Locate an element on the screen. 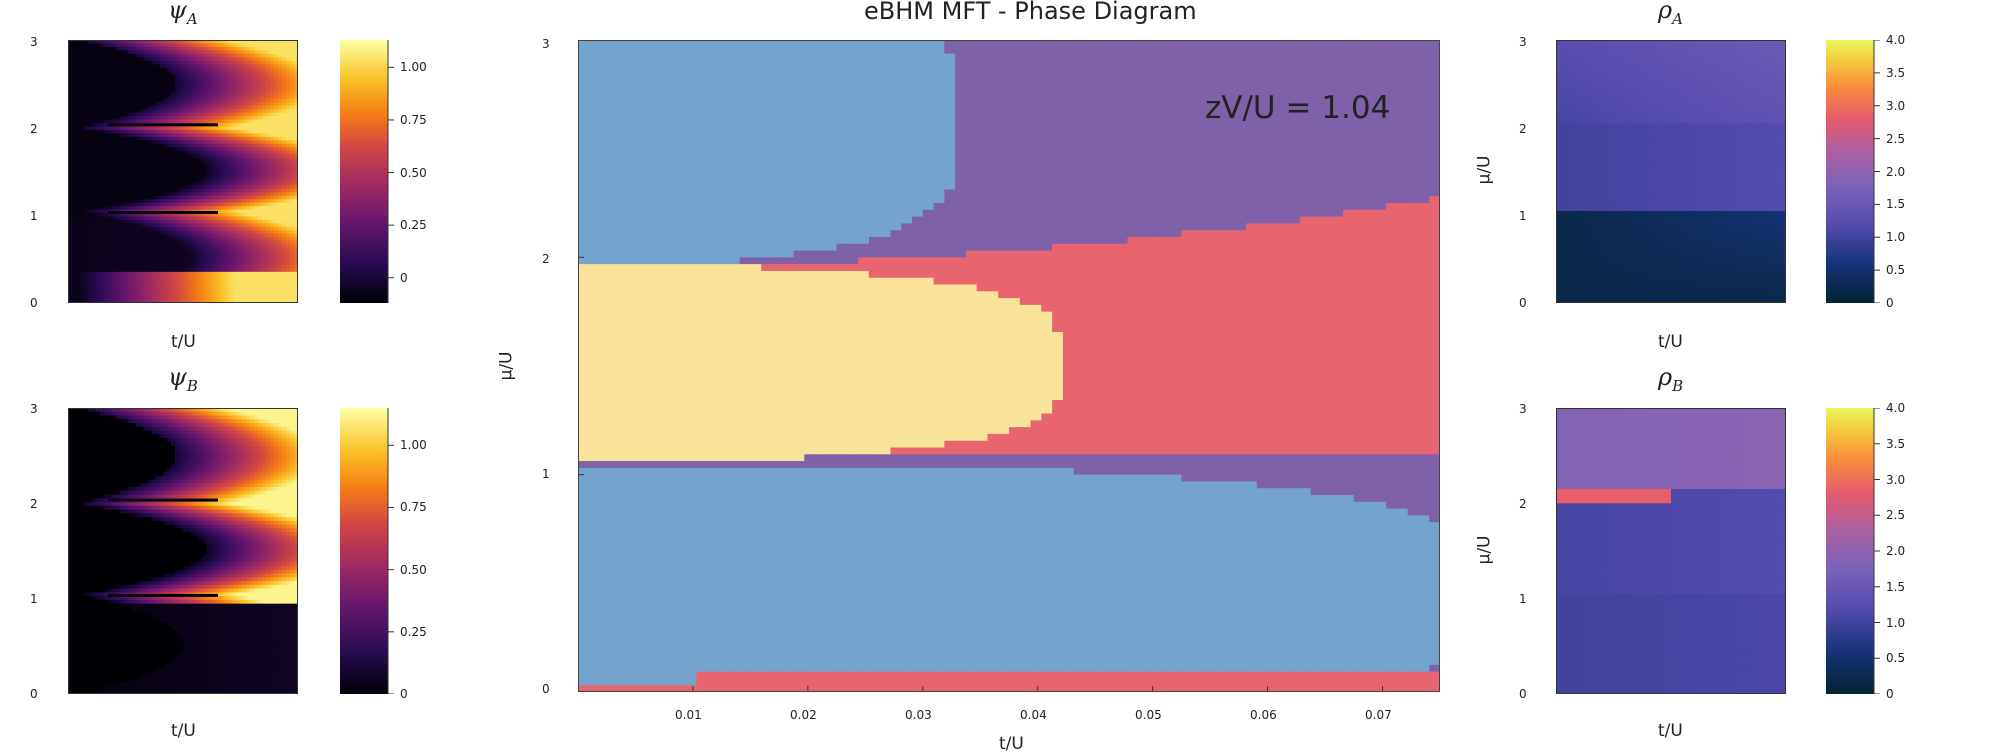 This screenshot has width=2000, height=754. psi-b-title: ψB is located at coordinates (183, 379).